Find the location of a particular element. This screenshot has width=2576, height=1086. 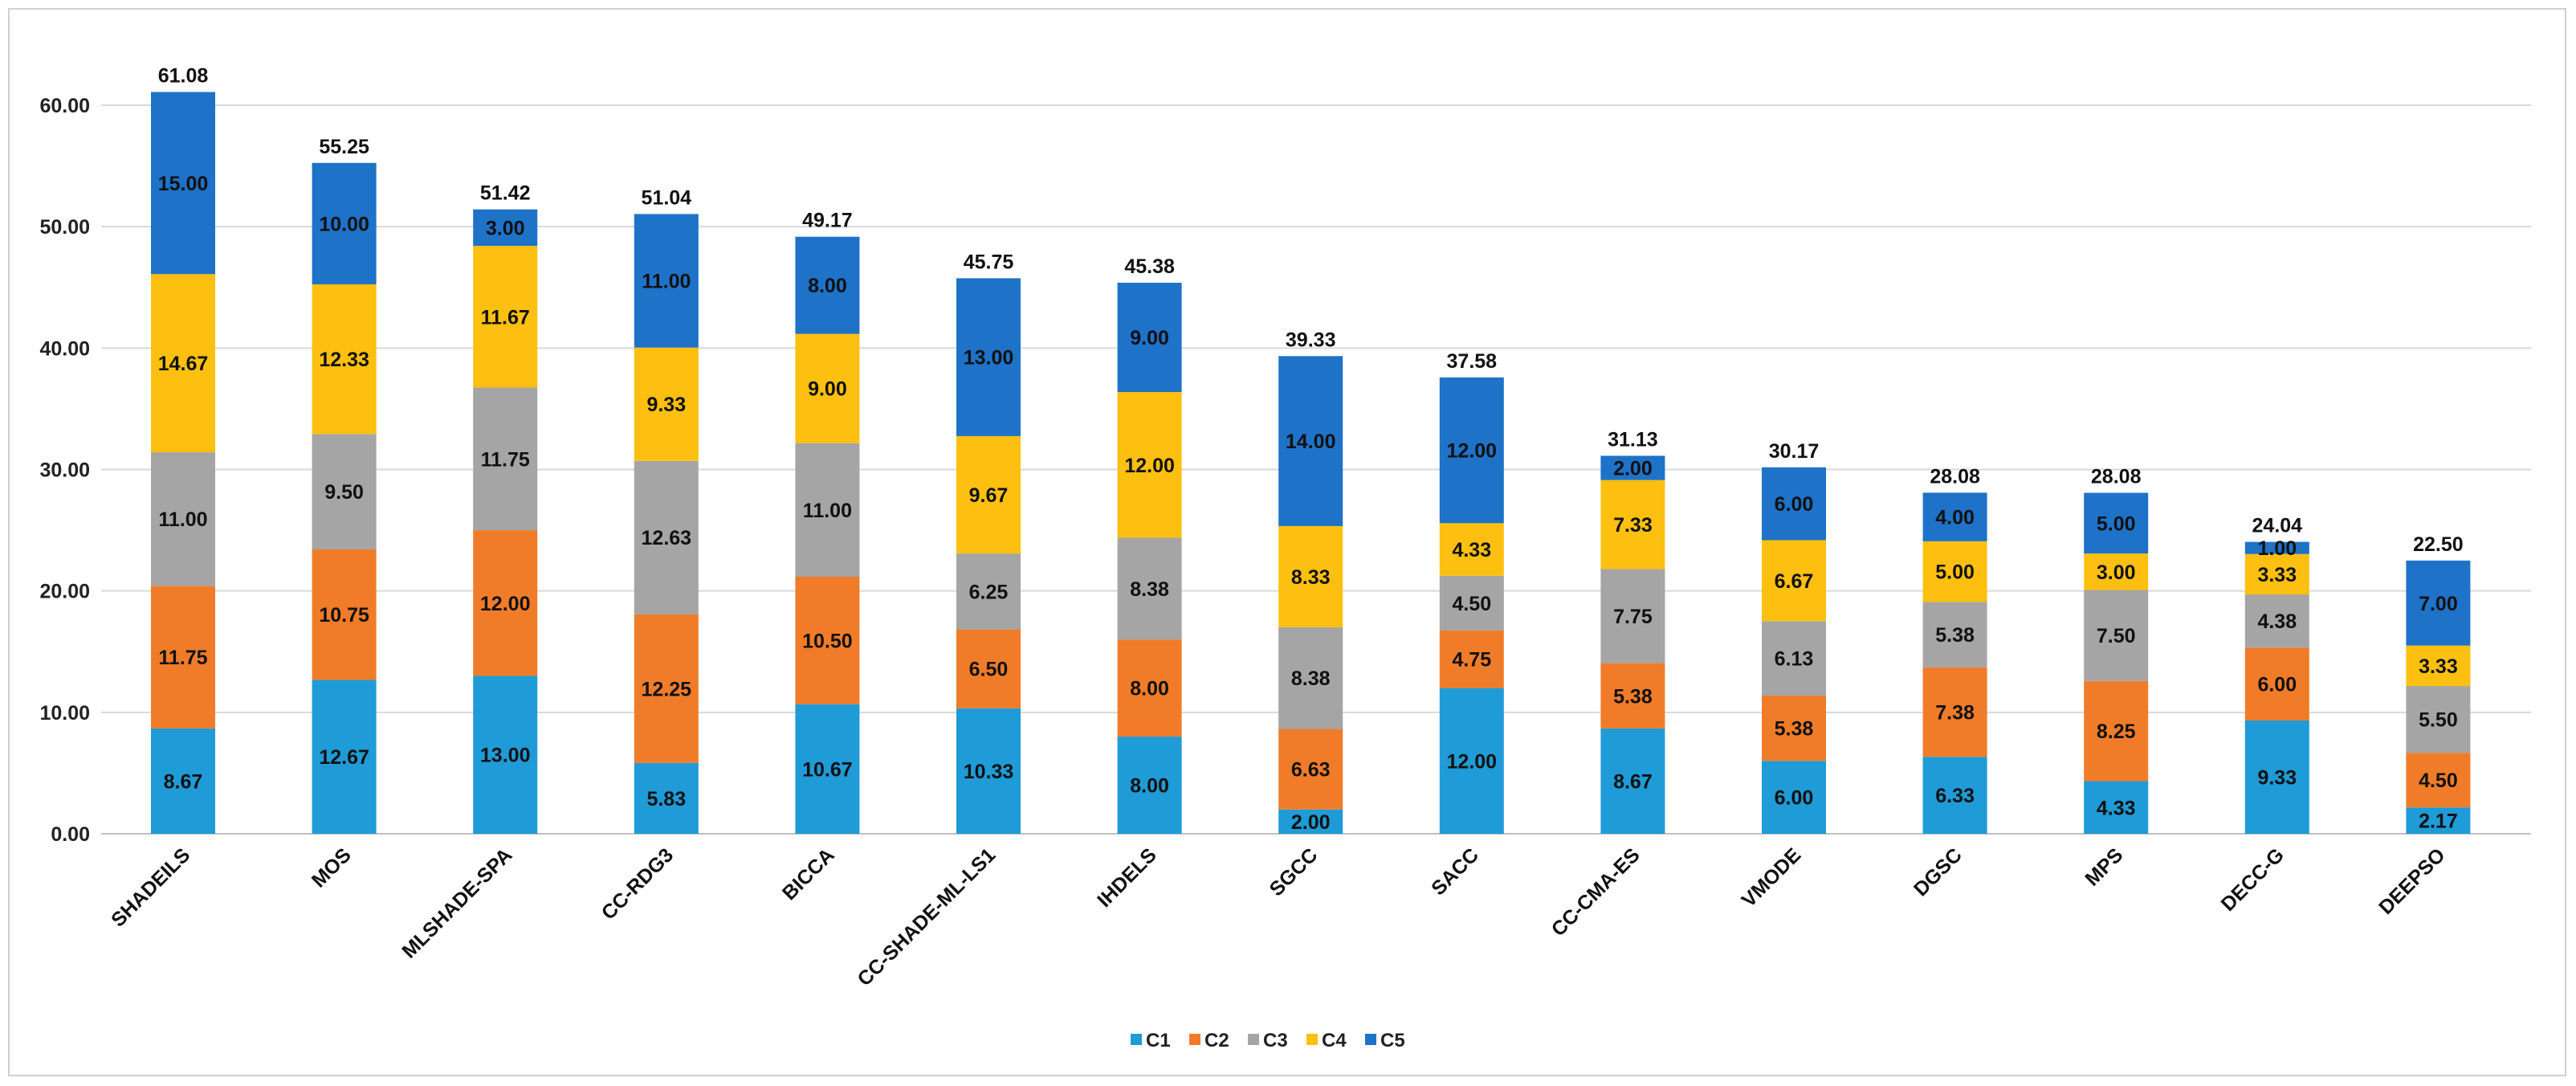

segment-value-label: 5.83 is located at coordinates (666, 799).